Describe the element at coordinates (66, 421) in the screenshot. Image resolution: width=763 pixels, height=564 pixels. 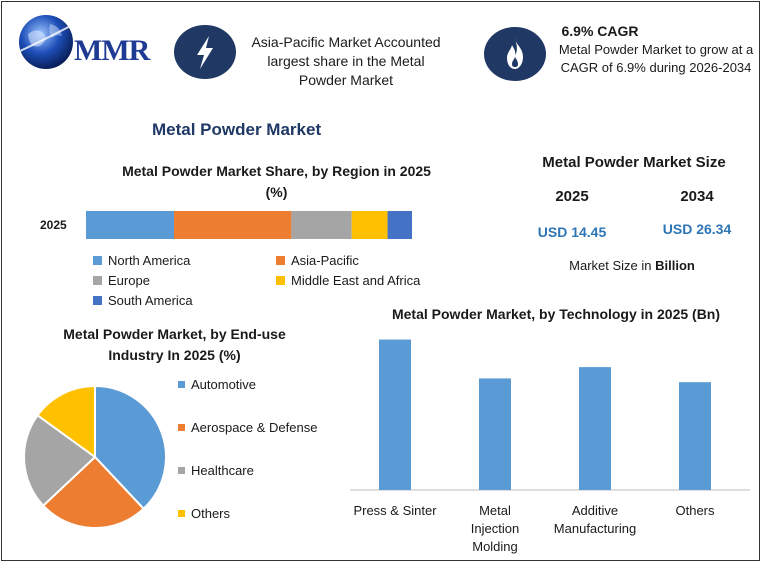
I see `pie-slice-others` at that location.